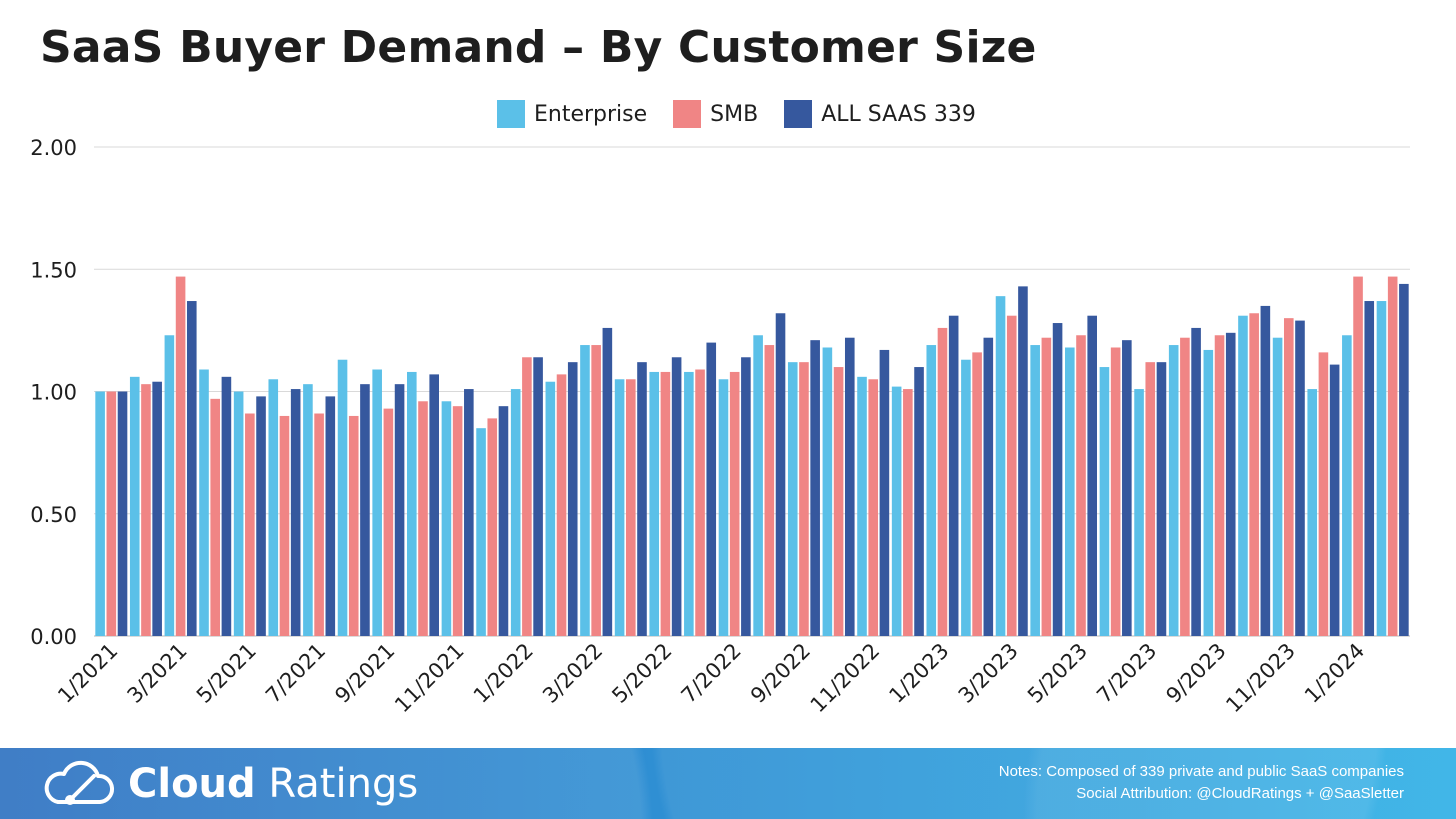 This screenshot has width=1456, height=819. Describe the element at coordinates (572, 673) in the screenshot. I see `x-tick-label: 3/2022` at that location.